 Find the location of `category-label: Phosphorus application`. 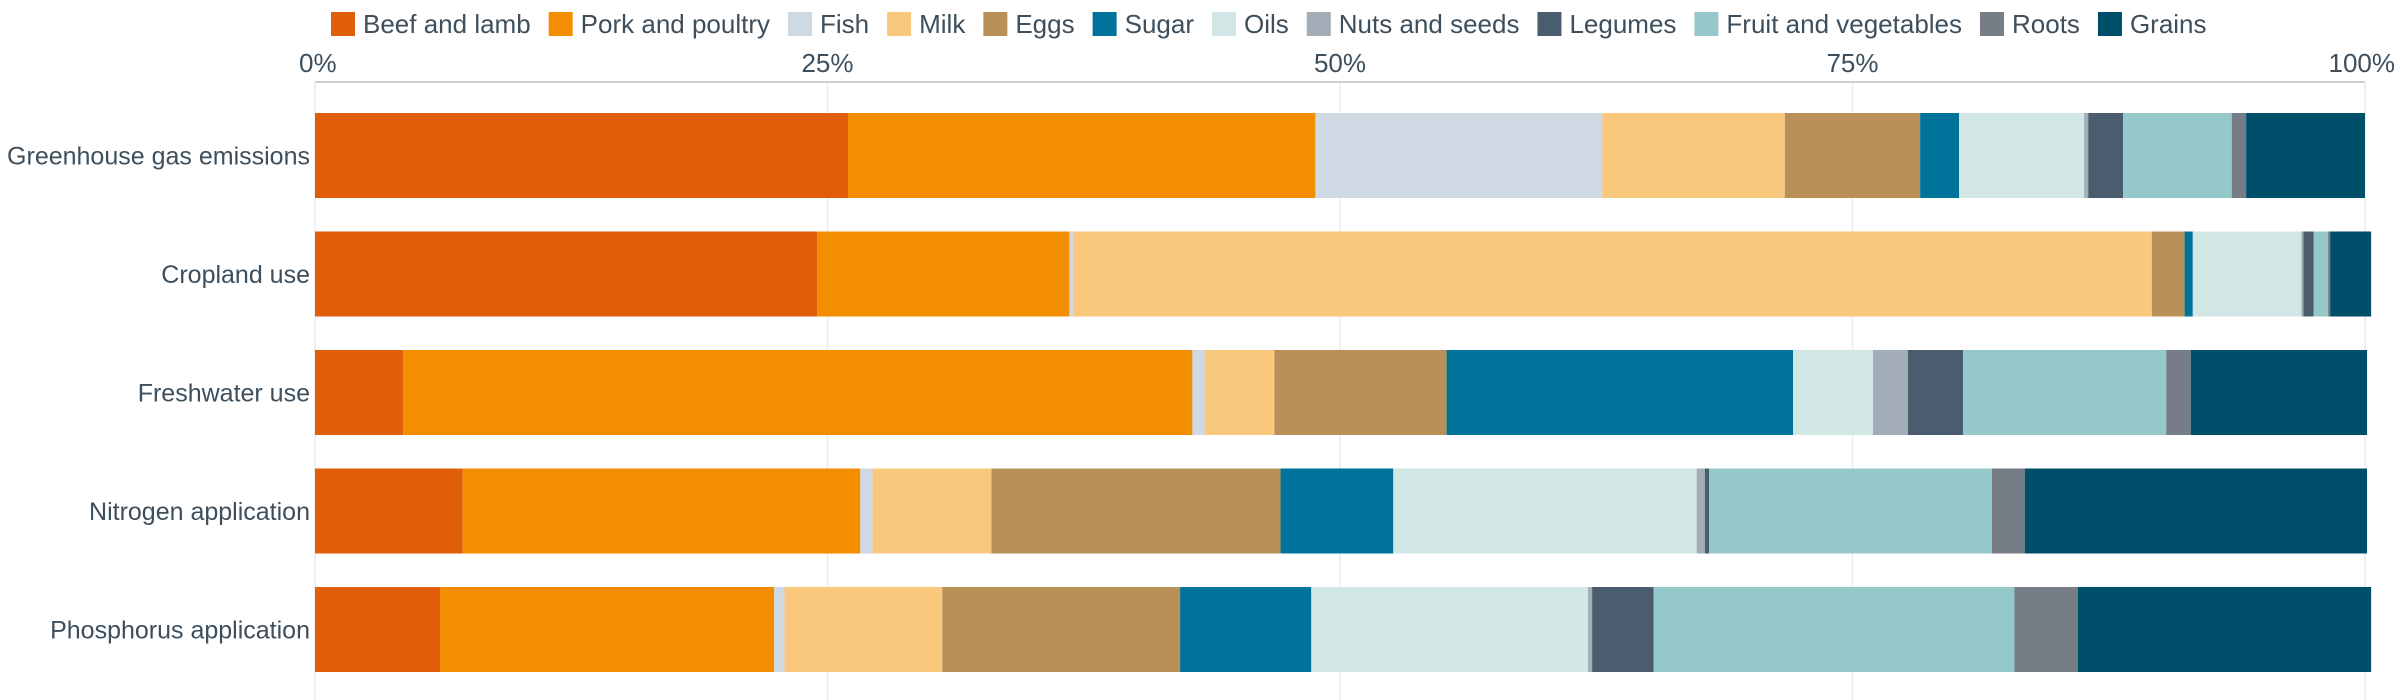

category-label: Phosphorus application is located at coordinates (180, 631).